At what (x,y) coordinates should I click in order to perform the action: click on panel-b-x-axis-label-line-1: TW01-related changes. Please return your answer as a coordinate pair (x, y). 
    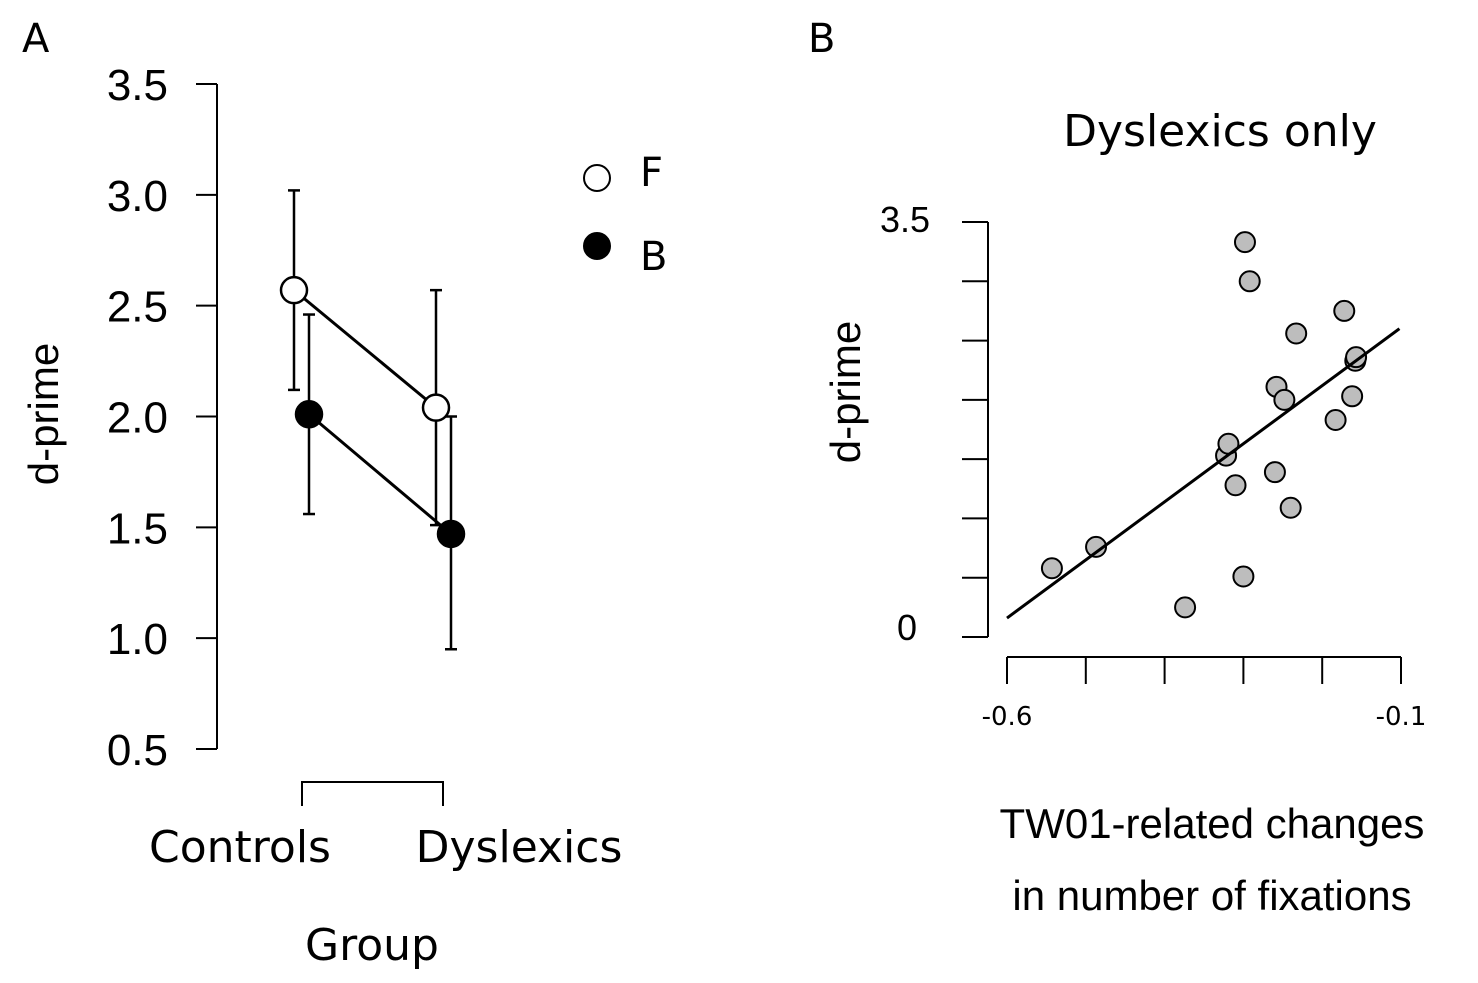
    Looking at the image, I should click on (1212, 823).